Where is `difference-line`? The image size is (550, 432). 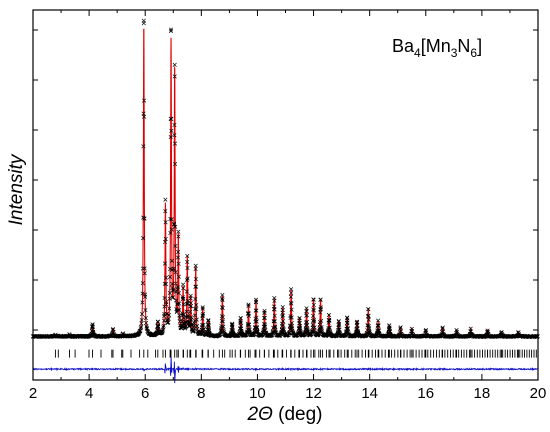 difference-line is located at coordinates (285, 370).